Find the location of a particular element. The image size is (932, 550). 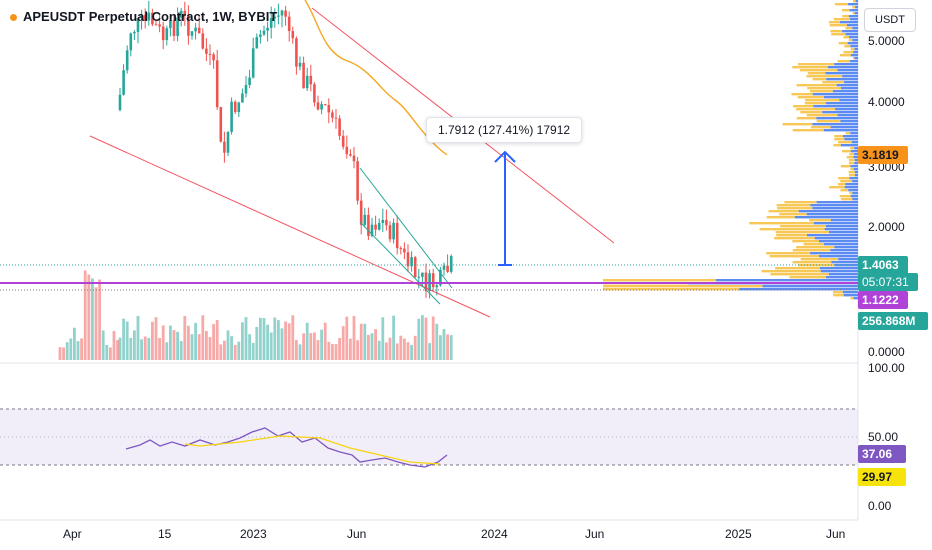

support-price-badge: 1.1222 is located at coordinates (883, 300).